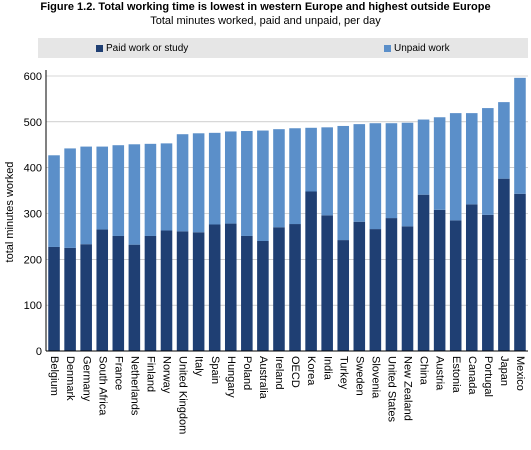 The width and height of the screenshot is (531, 450). What do you see at coordinates (283, 48) in the screenshot?
I see `legend: Paid work or study Unpaid work` at bounding box center [283, 48].